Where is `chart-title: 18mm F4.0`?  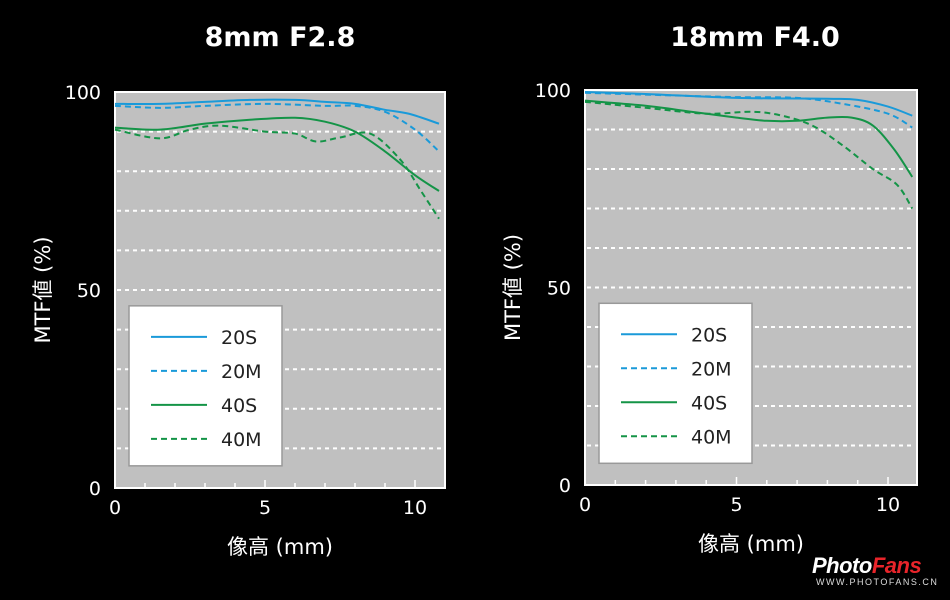
chart-title: 18mm F4.0 is located at coordinates (755, 37).